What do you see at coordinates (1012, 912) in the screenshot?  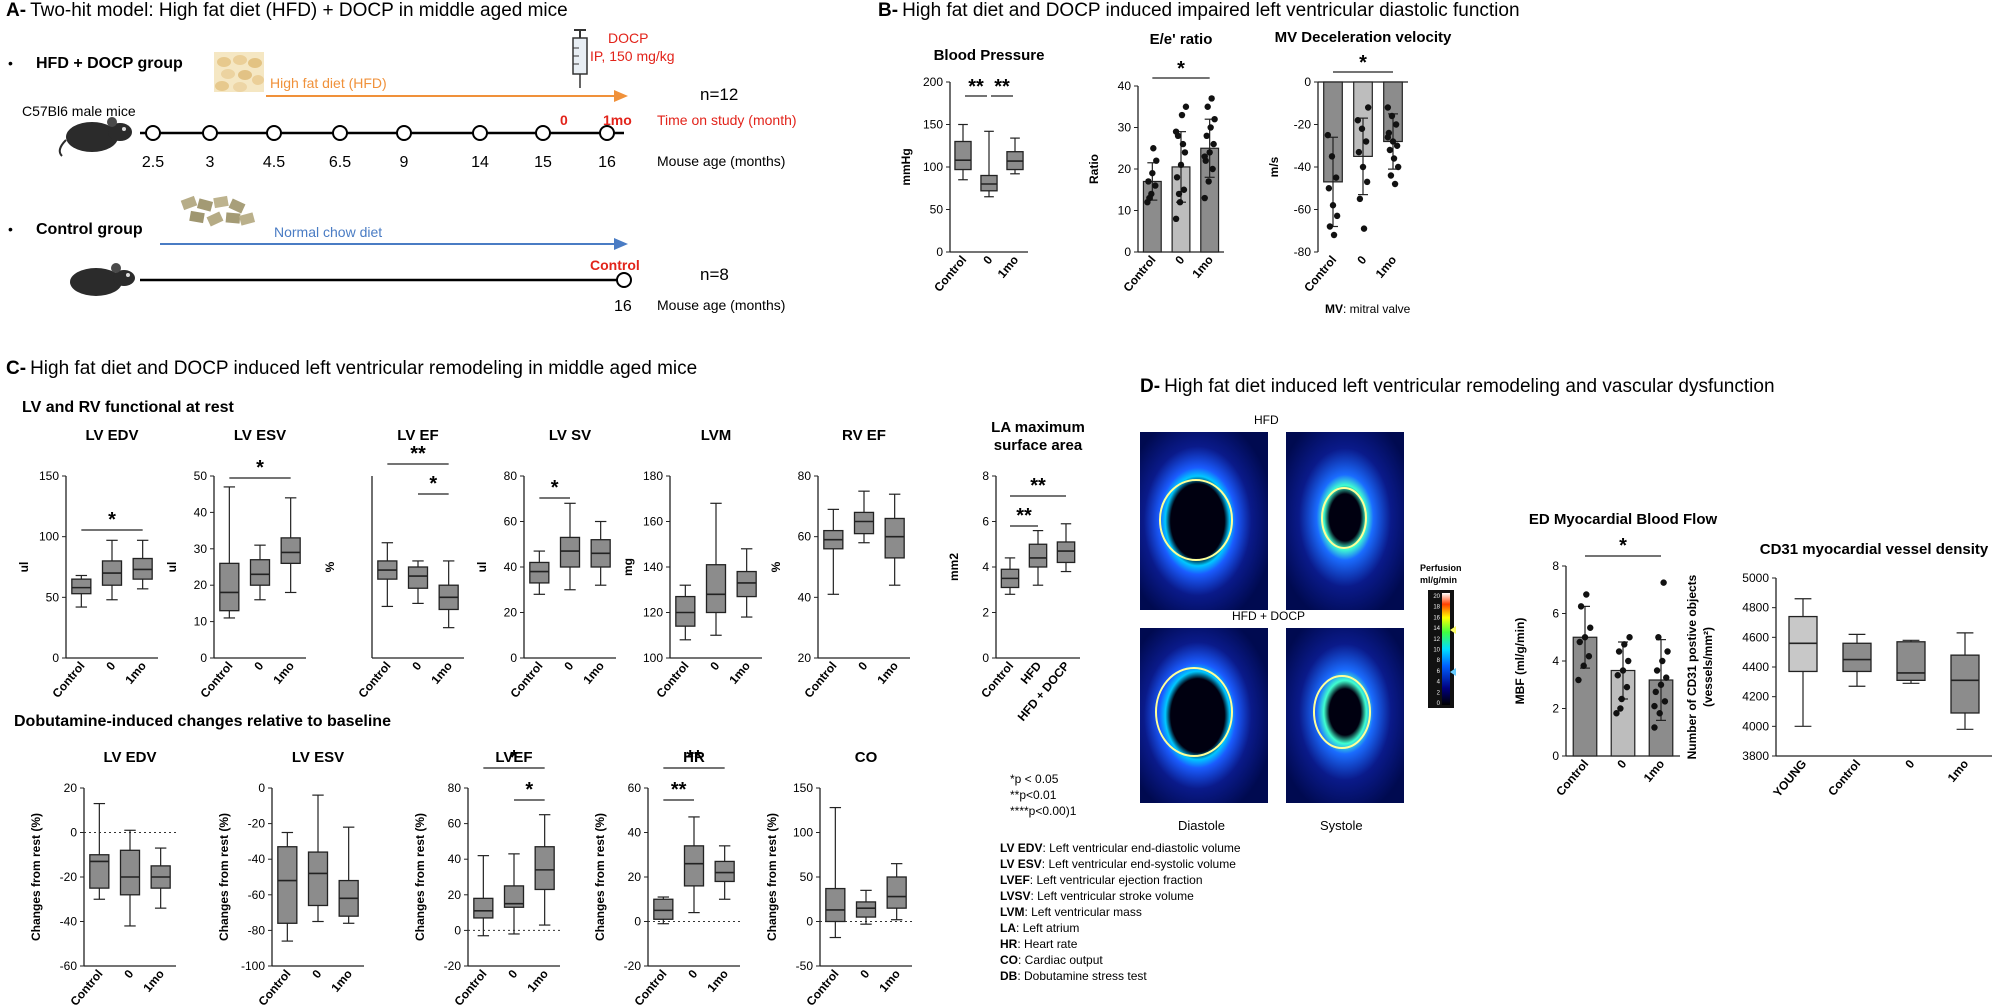 I see `abbreviation-term: LVM` at bounding box center [1012, 912].